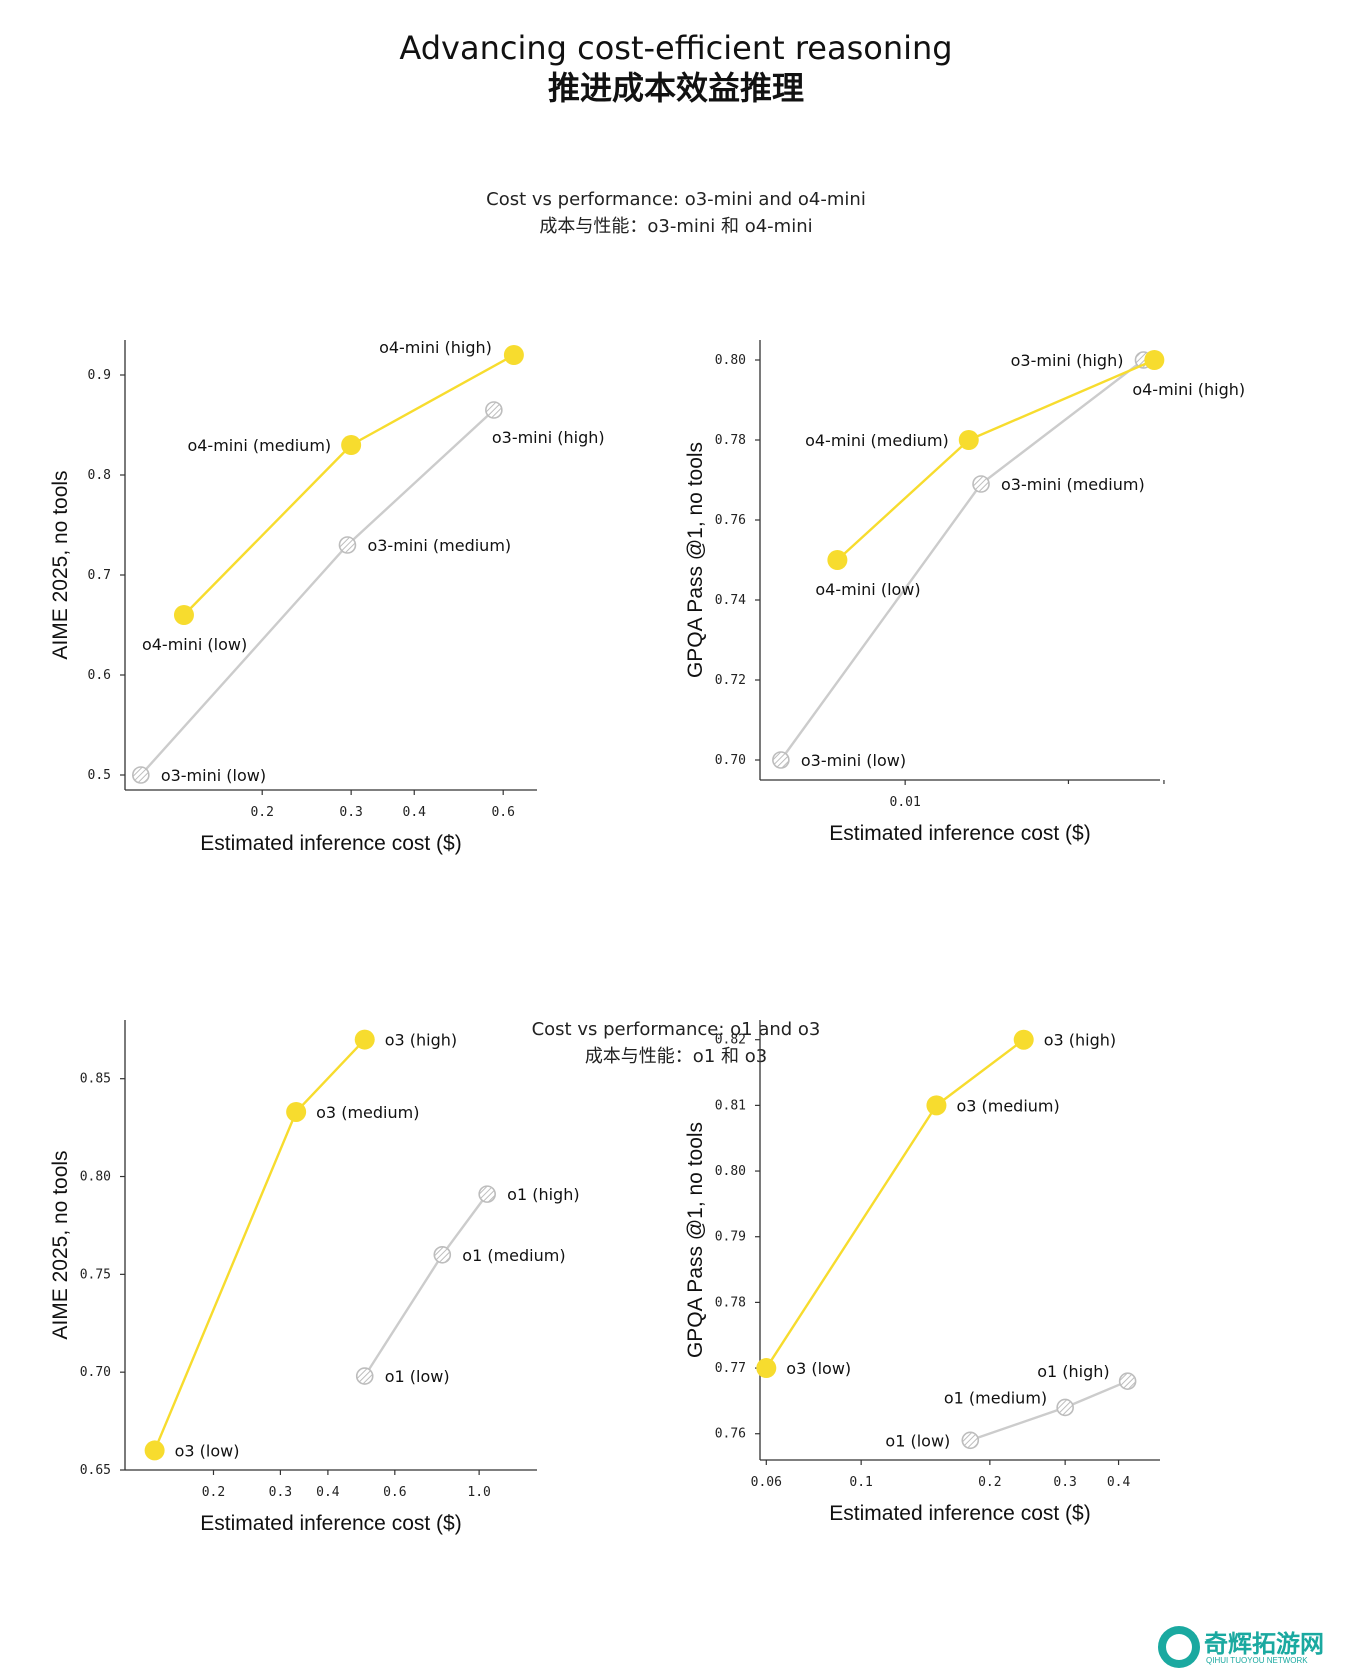  What do you see at coordinates (1264, 1643) in the screenshot?
I see `watermark-text: 奇辉拓游网` at bounding box center [1264, 1643].